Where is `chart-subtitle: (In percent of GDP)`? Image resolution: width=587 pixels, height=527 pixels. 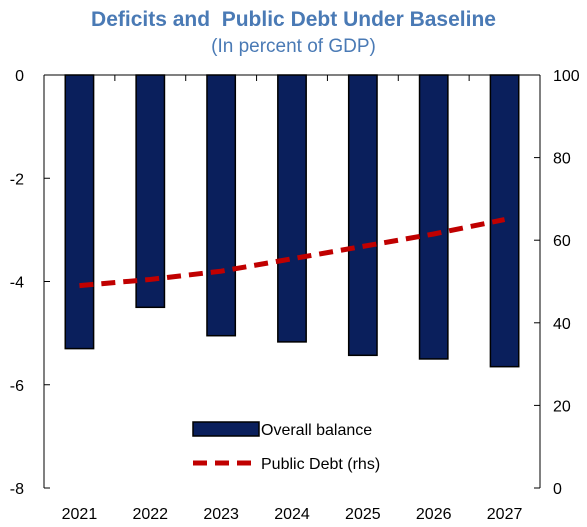 chart-subtitle: (In percent of GDP) is located at coordinates (293, 46).